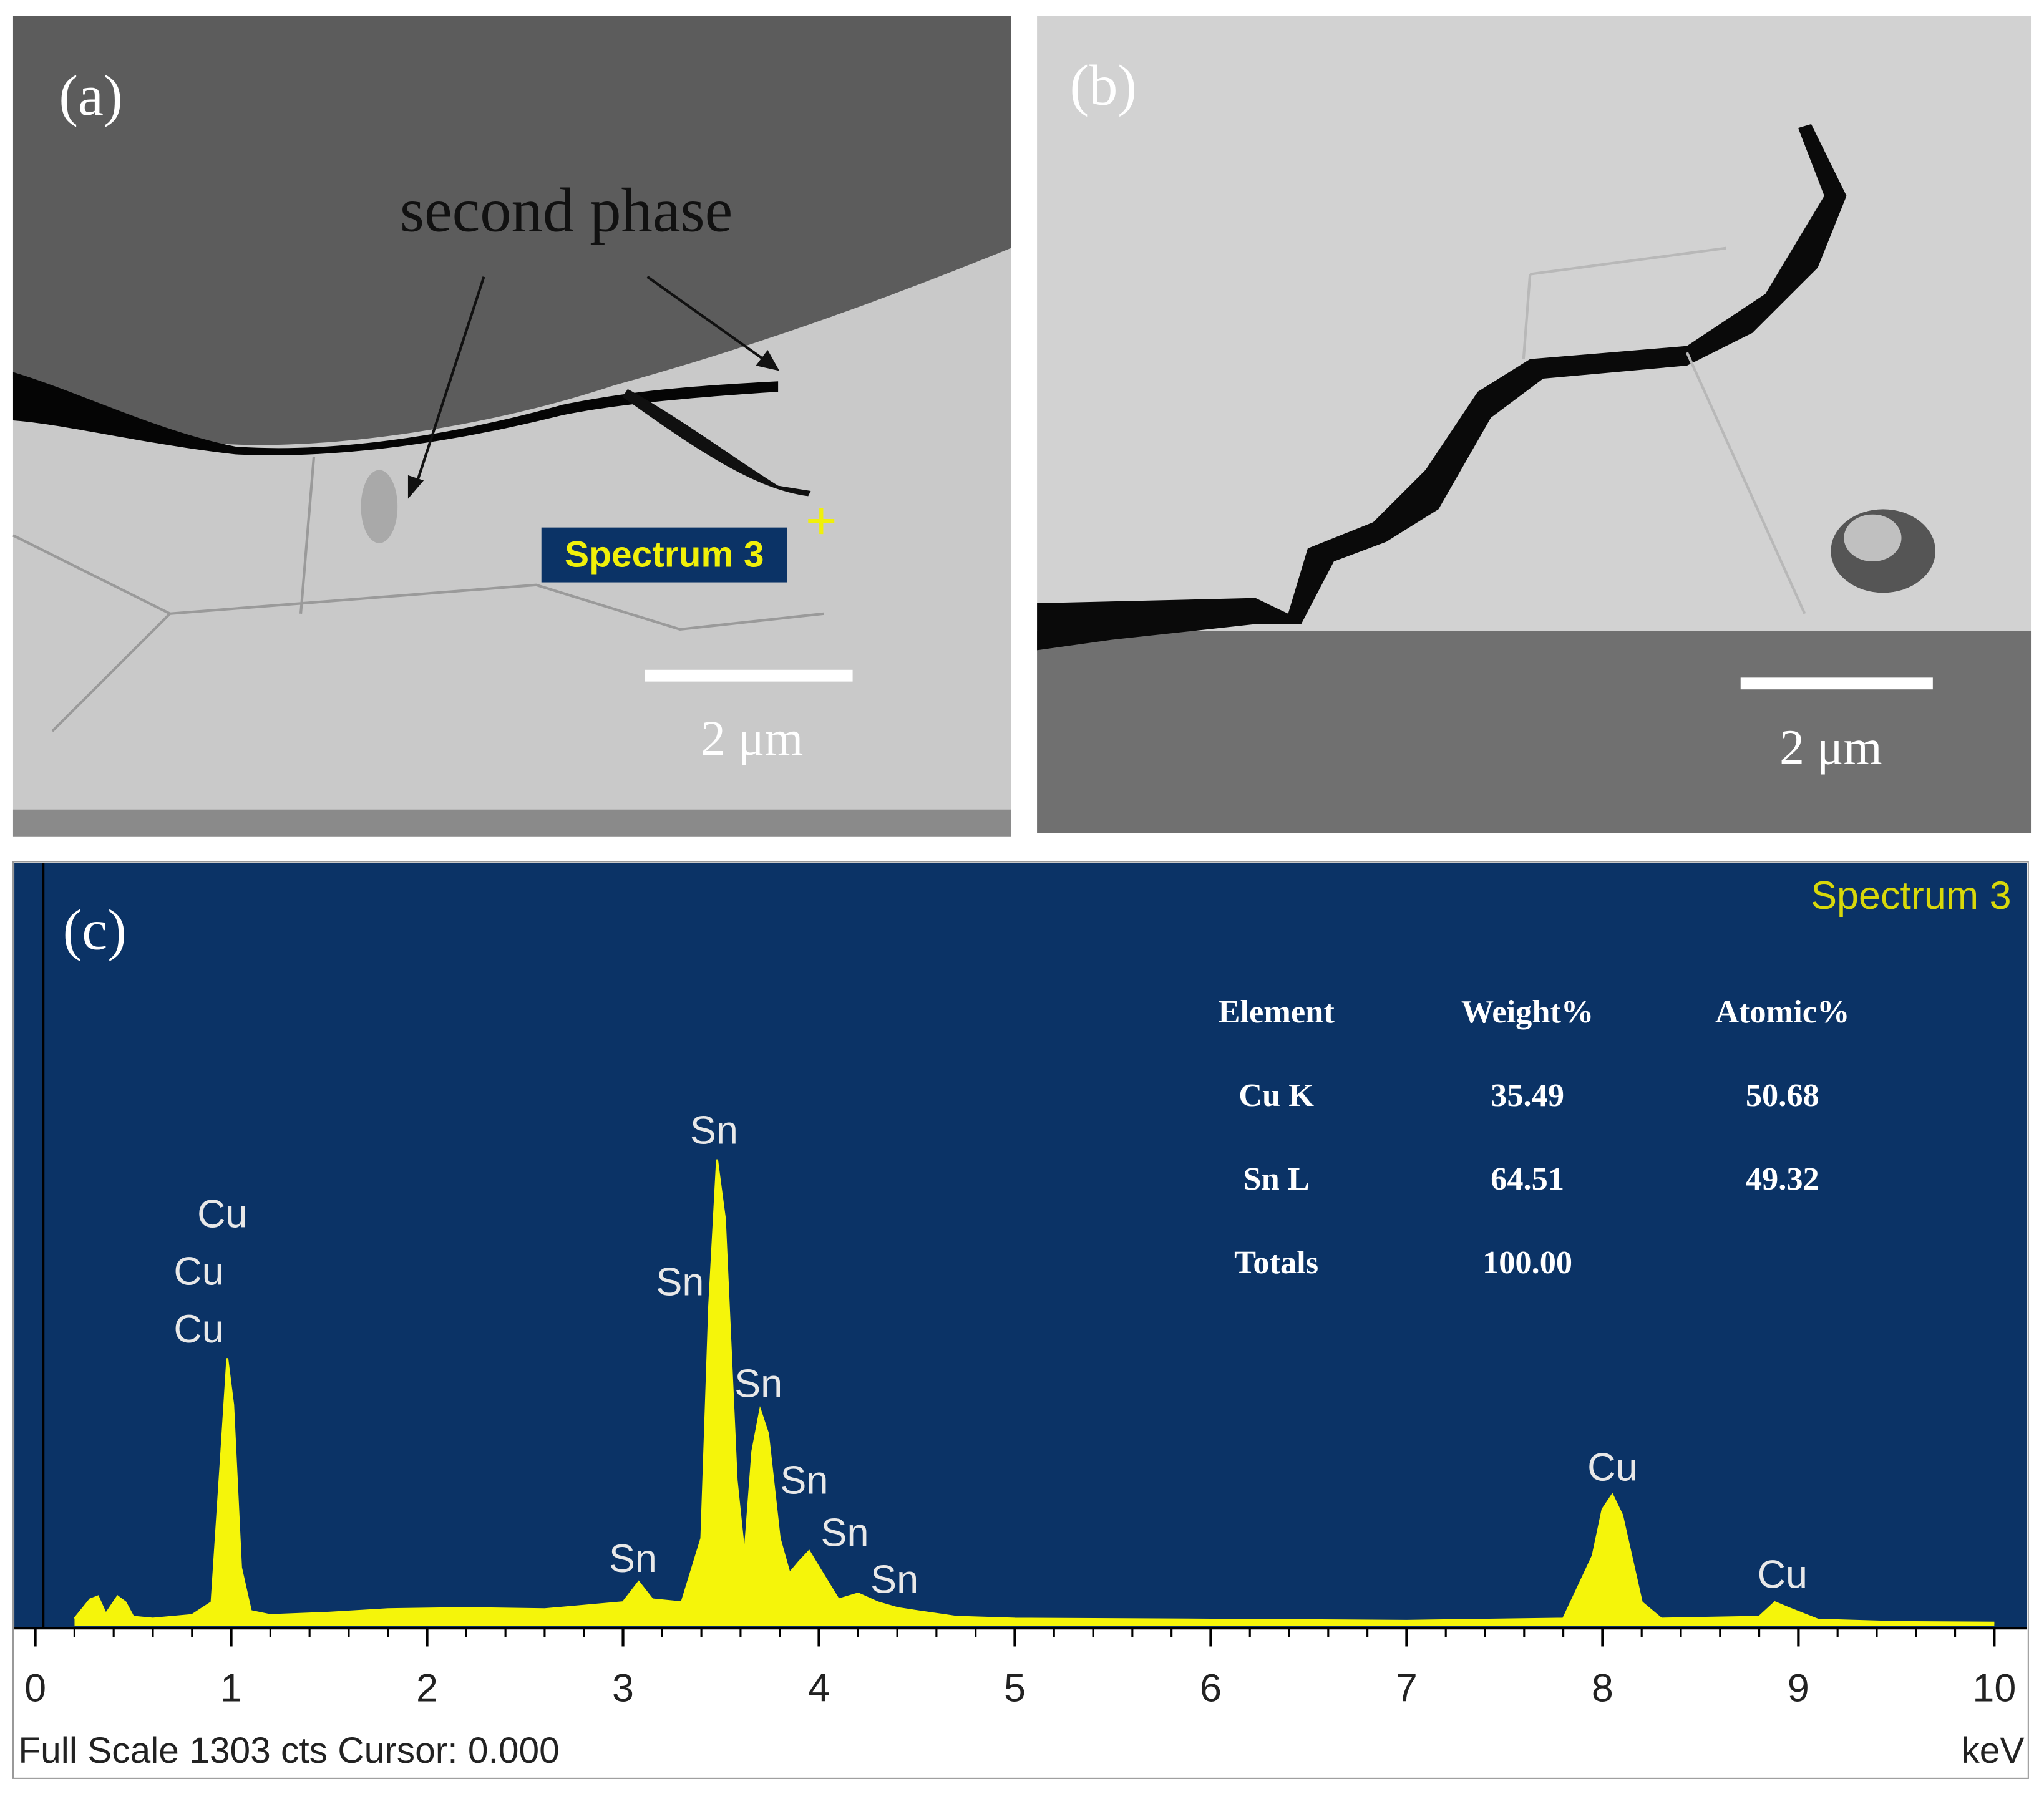 The width and height of the screenshot is (2044, 1794). What do you see at coordinates (427, 1688) in the screenshot?
I see `x-tick-label: 2` at bounding box center [427, 1688].